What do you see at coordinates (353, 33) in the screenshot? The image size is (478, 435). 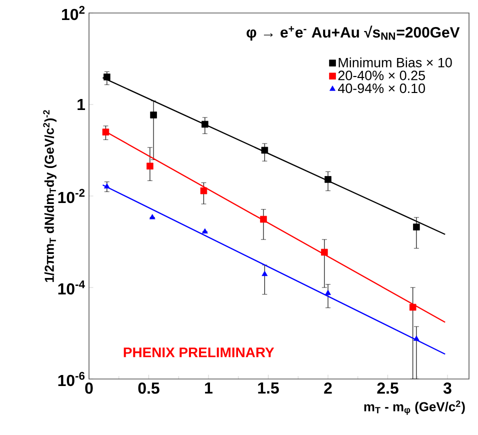 I see `text: φ → e$^{+}$e$^{-}$ Au+Au √s$_{NN}$=200GeV` at bounding box center [353, 33].